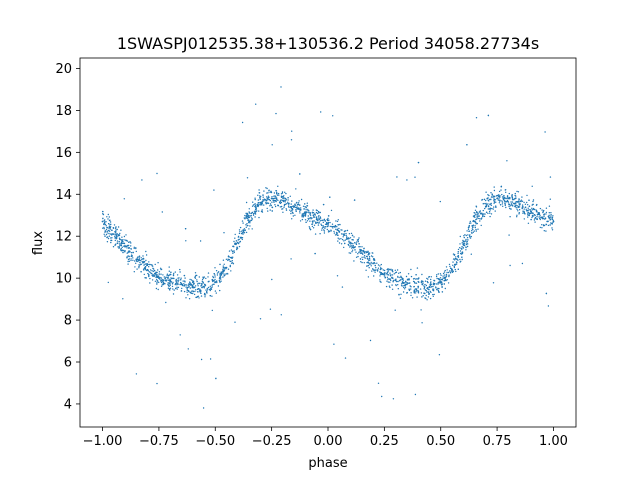 Image resolution: width=640 pixels, height=480 pixels. What do you see at coordinates (384, 441) in the screenshot?
I see `x-tick-label: 0.25` at bounding box center [384, 441].